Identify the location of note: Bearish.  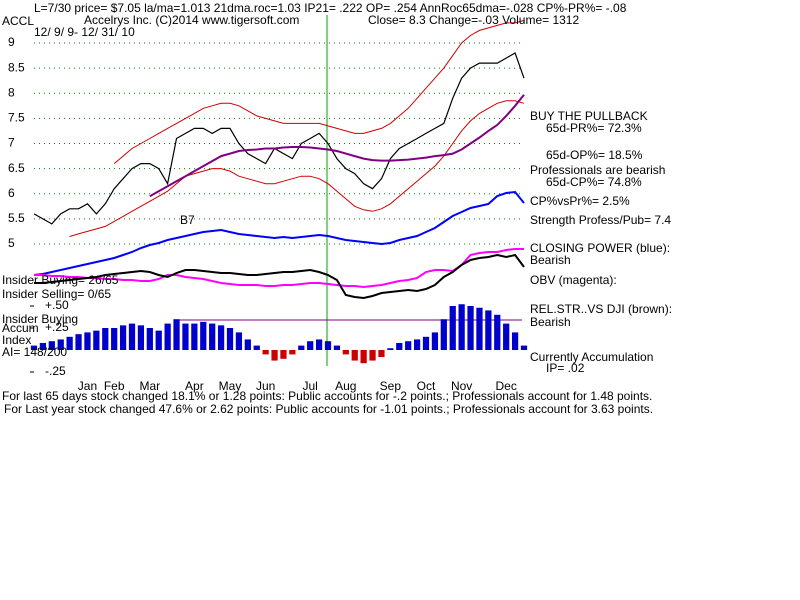
(550, 260).